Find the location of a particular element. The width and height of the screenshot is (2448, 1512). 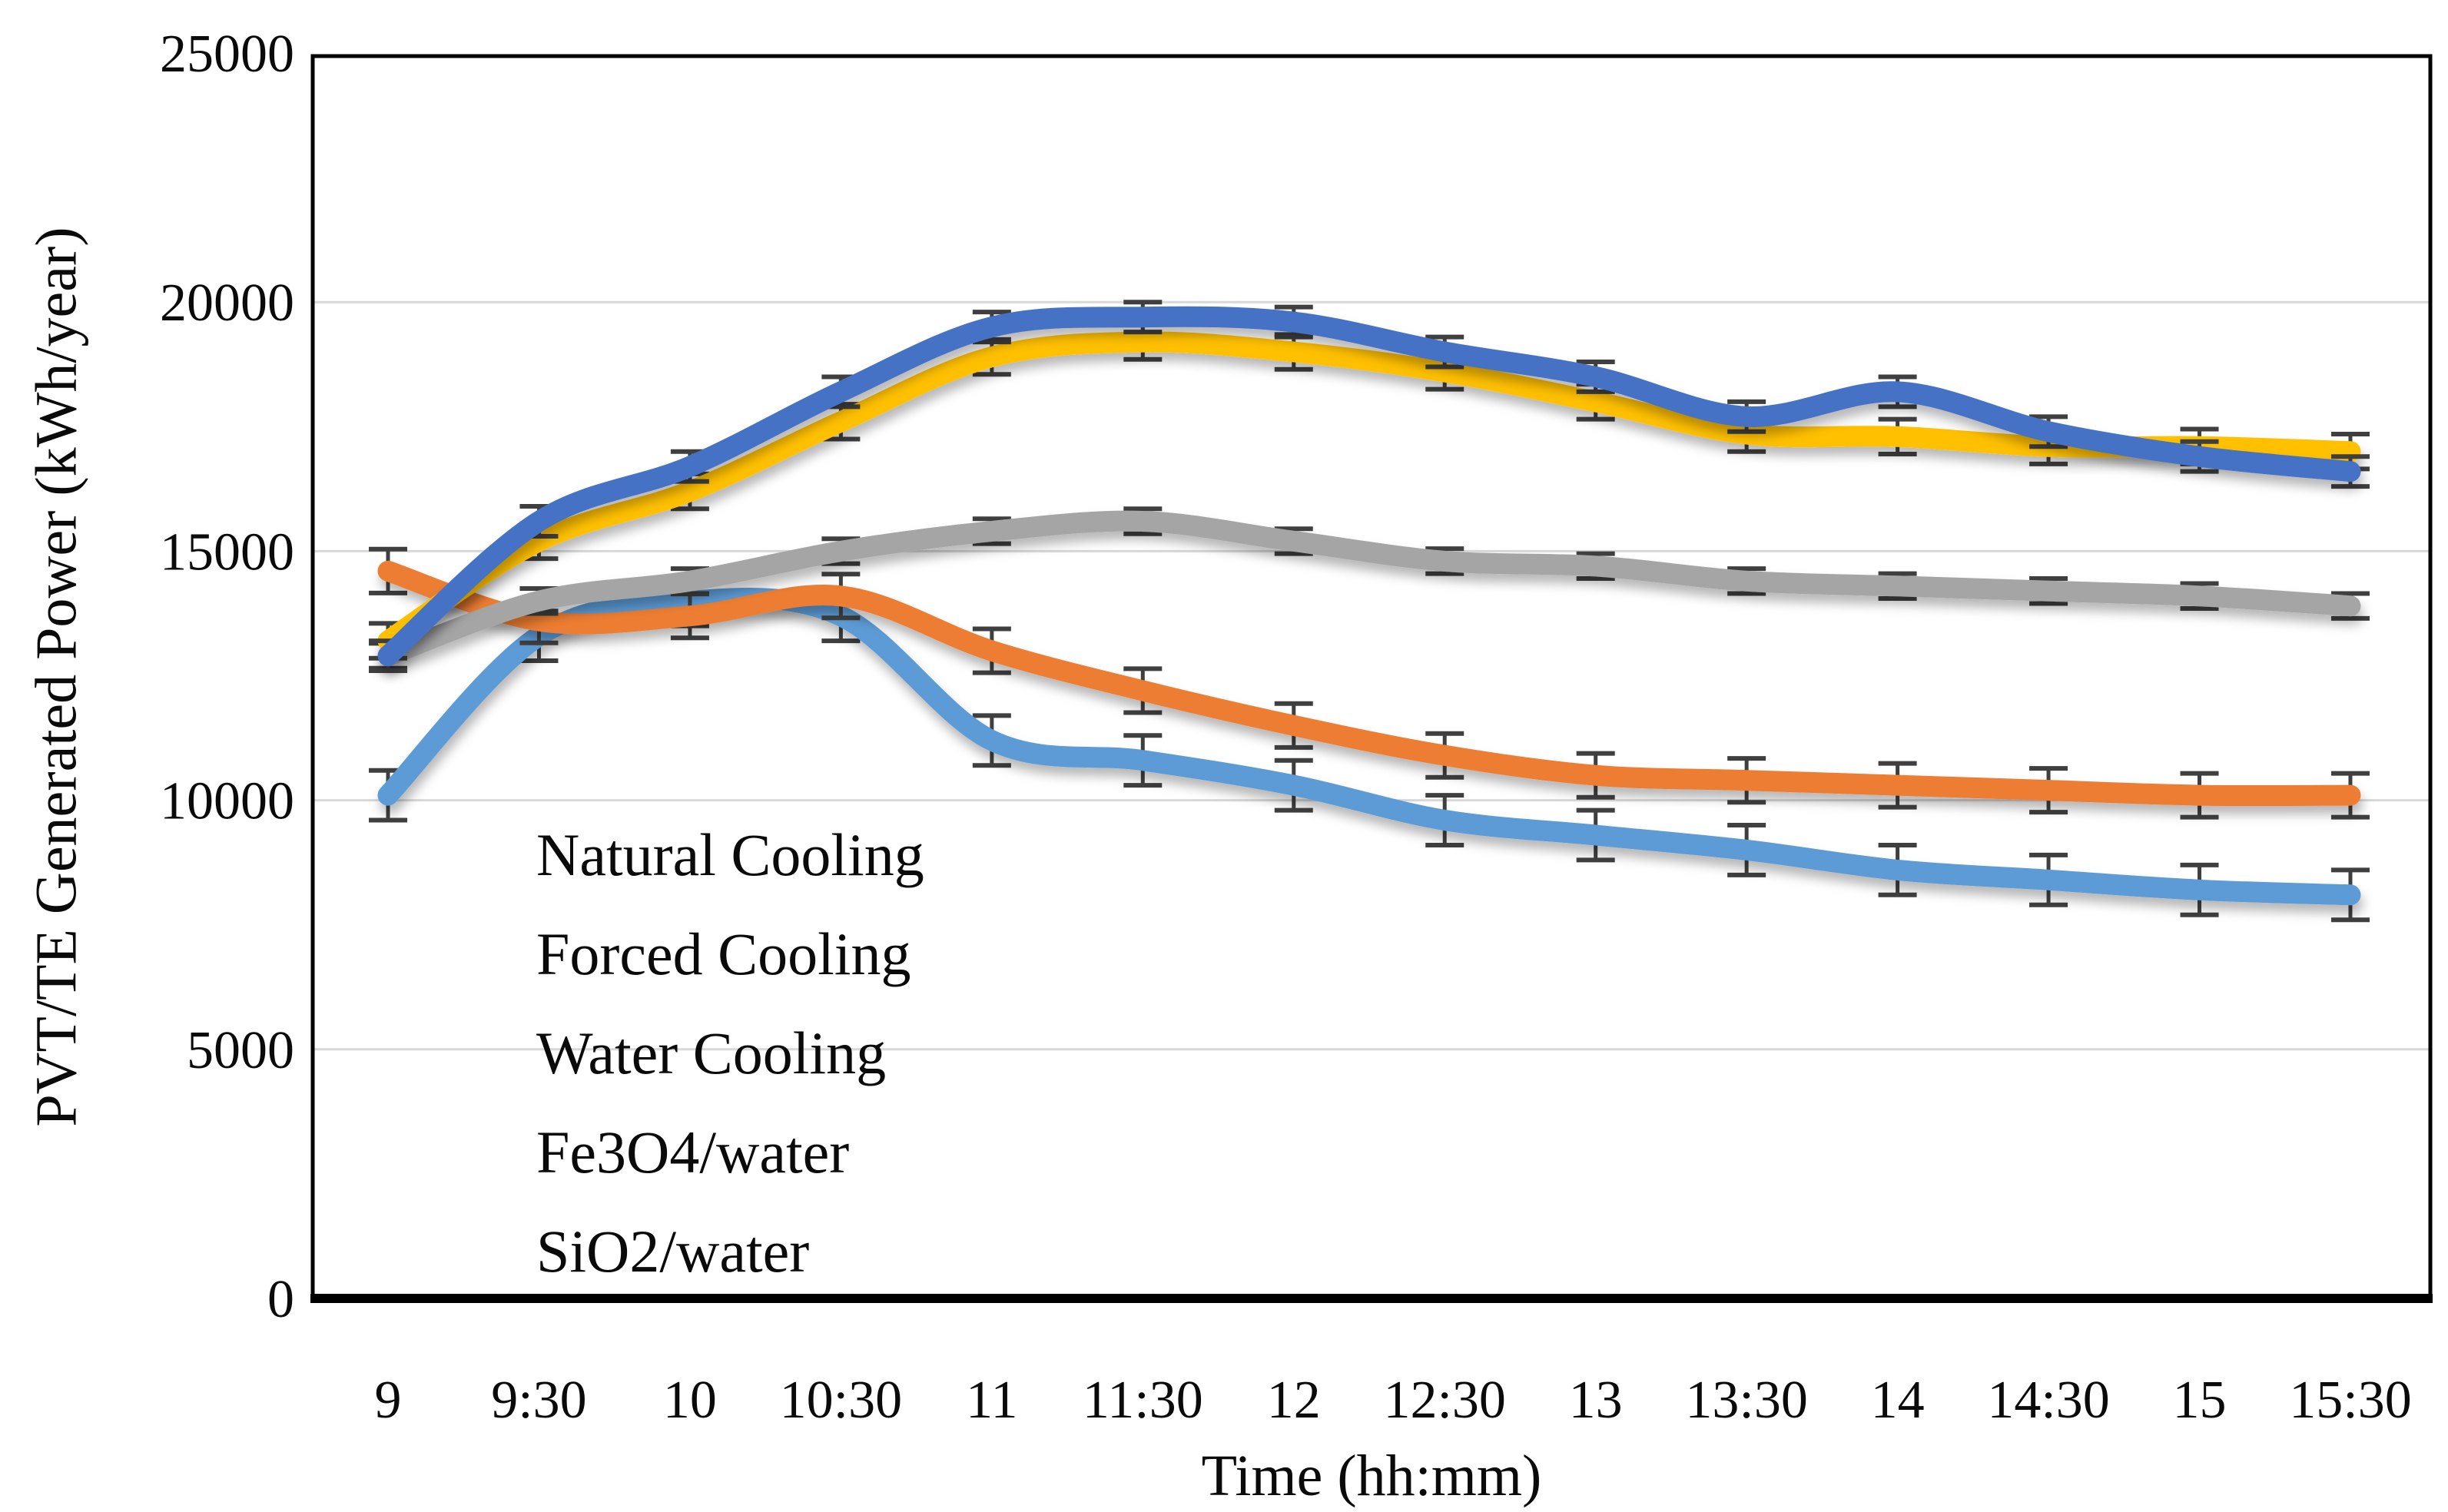

legend-item-sio2-water: SiO2/water is located at coordinates (586, 1251).